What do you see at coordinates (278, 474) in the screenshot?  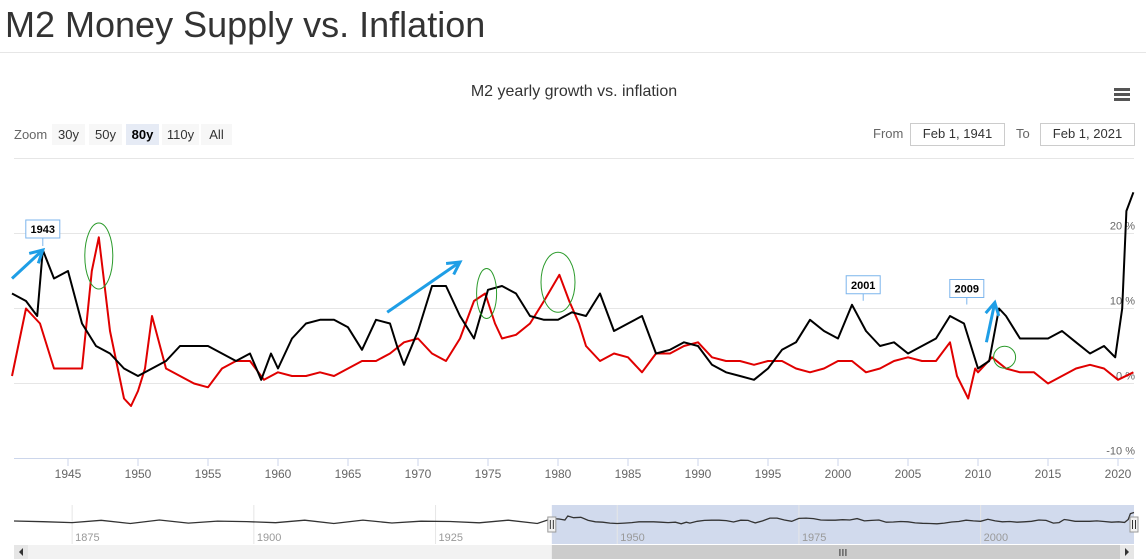 I see `x-tick-label: 1960` at bounding box center [278, 474].